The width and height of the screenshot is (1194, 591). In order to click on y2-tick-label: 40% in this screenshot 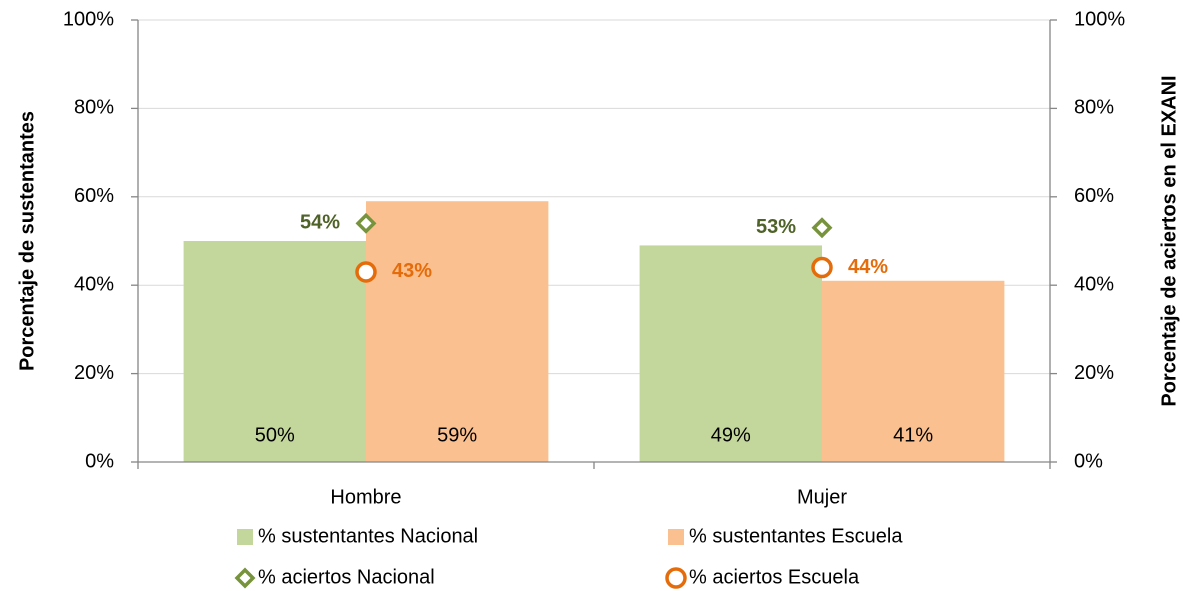, I will do `click(1094, 284)`.